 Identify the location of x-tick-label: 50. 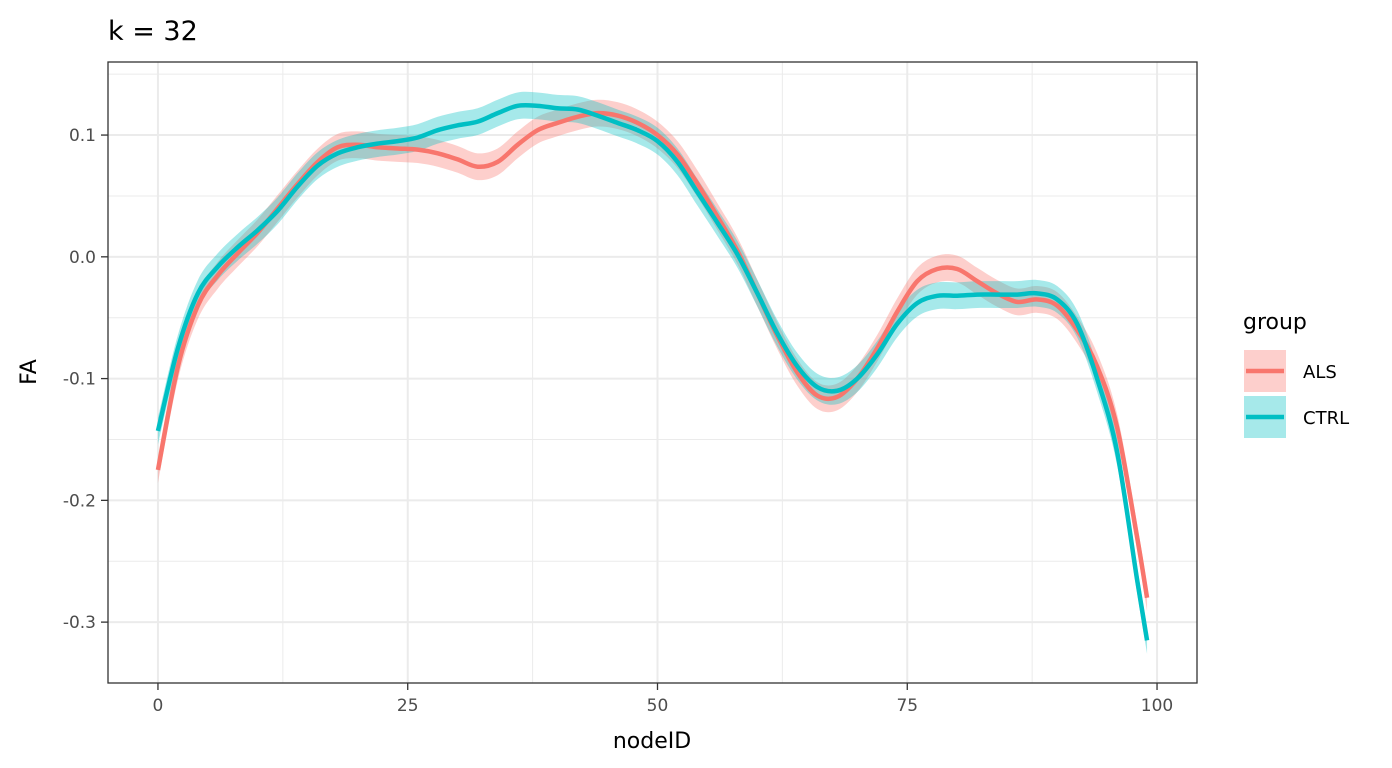
(658, 706).